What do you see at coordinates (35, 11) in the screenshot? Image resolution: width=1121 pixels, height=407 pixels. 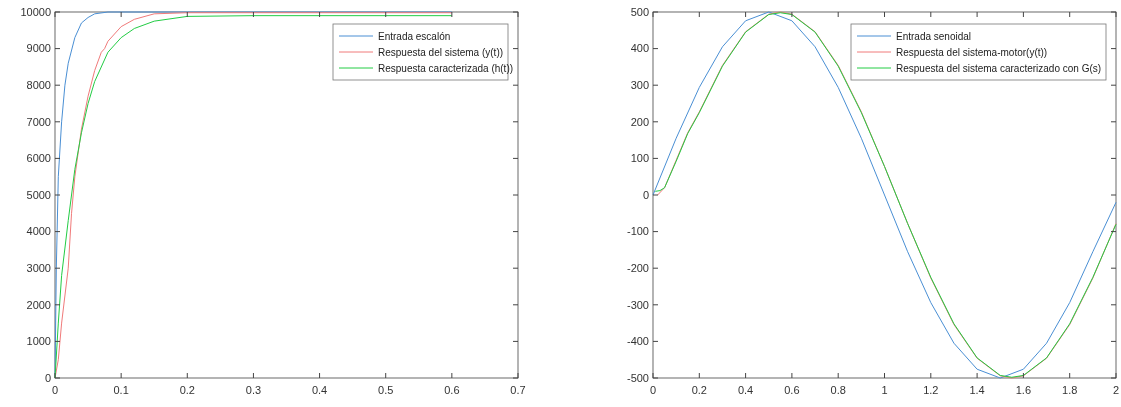 I see `y-tick-label: 10000` at bounding box center [35, 11].